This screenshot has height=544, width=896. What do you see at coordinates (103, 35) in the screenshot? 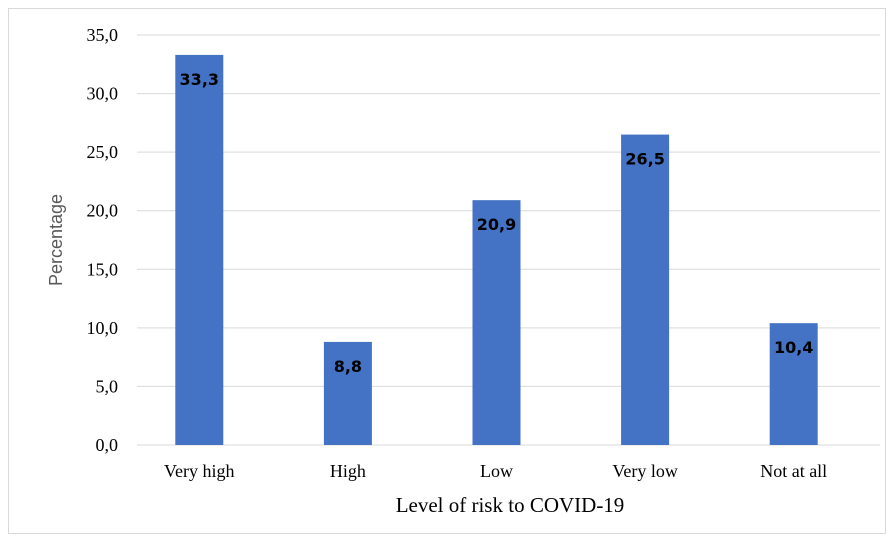
I see `y-tick-label: 35,0` at bounding box center [103, 35].